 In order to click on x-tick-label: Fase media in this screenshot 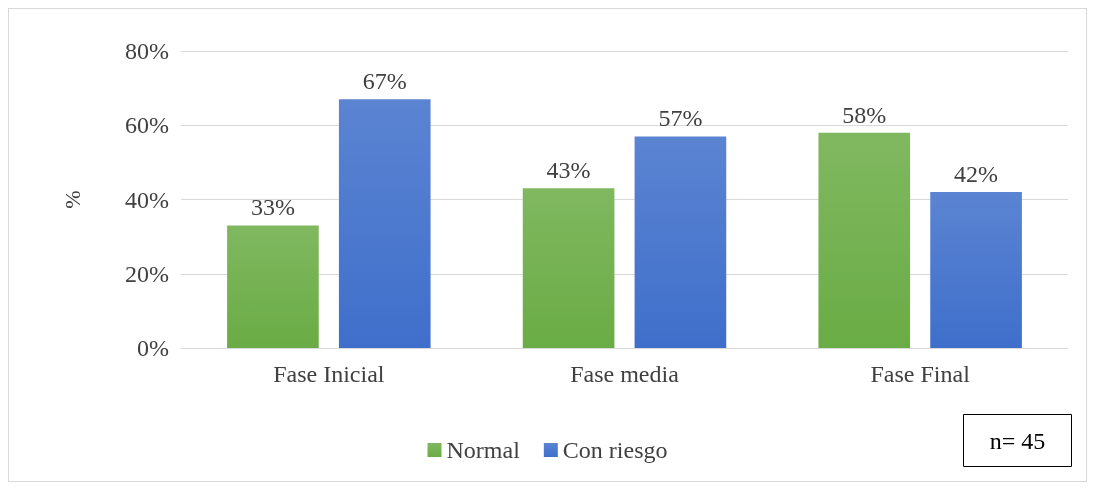, I will do `click(625, 374)`.